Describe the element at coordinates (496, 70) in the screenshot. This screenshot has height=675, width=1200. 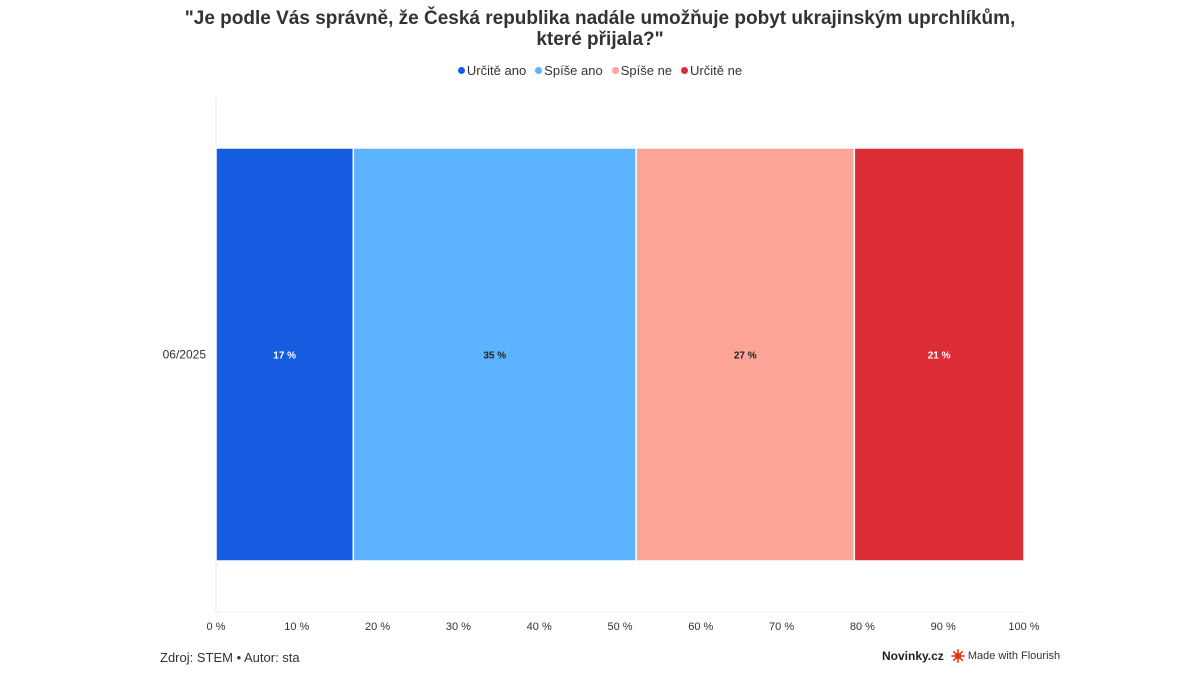
I see `legend-label: Určitě ano` at that location.